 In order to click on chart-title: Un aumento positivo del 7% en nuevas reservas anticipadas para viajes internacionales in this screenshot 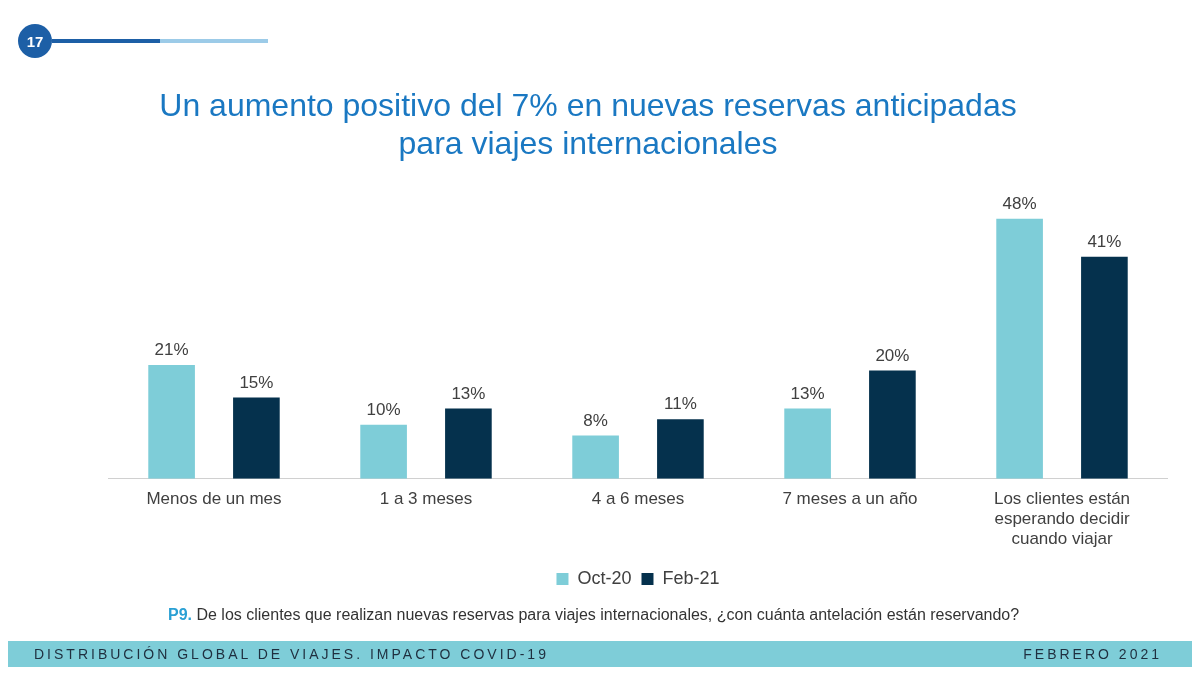, I will do `click(588, 124)`.